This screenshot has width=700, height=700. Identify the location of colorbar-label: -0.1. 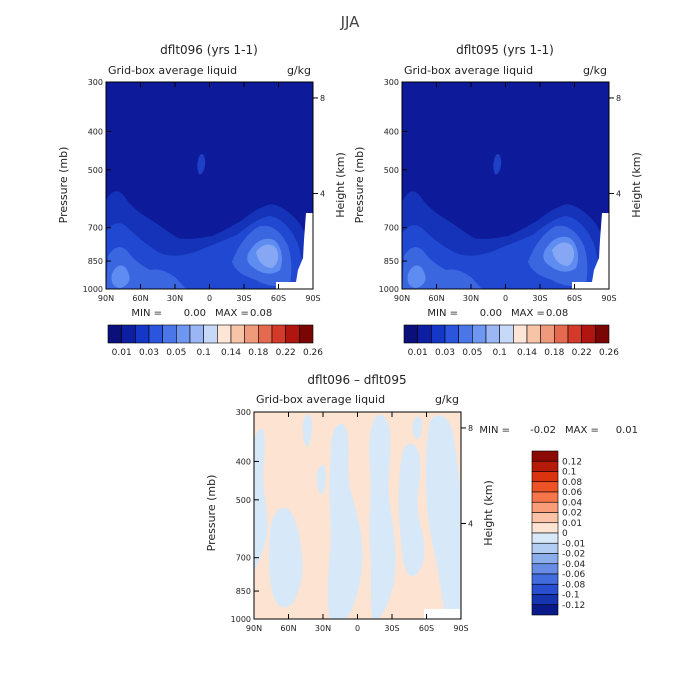
(571, 596).